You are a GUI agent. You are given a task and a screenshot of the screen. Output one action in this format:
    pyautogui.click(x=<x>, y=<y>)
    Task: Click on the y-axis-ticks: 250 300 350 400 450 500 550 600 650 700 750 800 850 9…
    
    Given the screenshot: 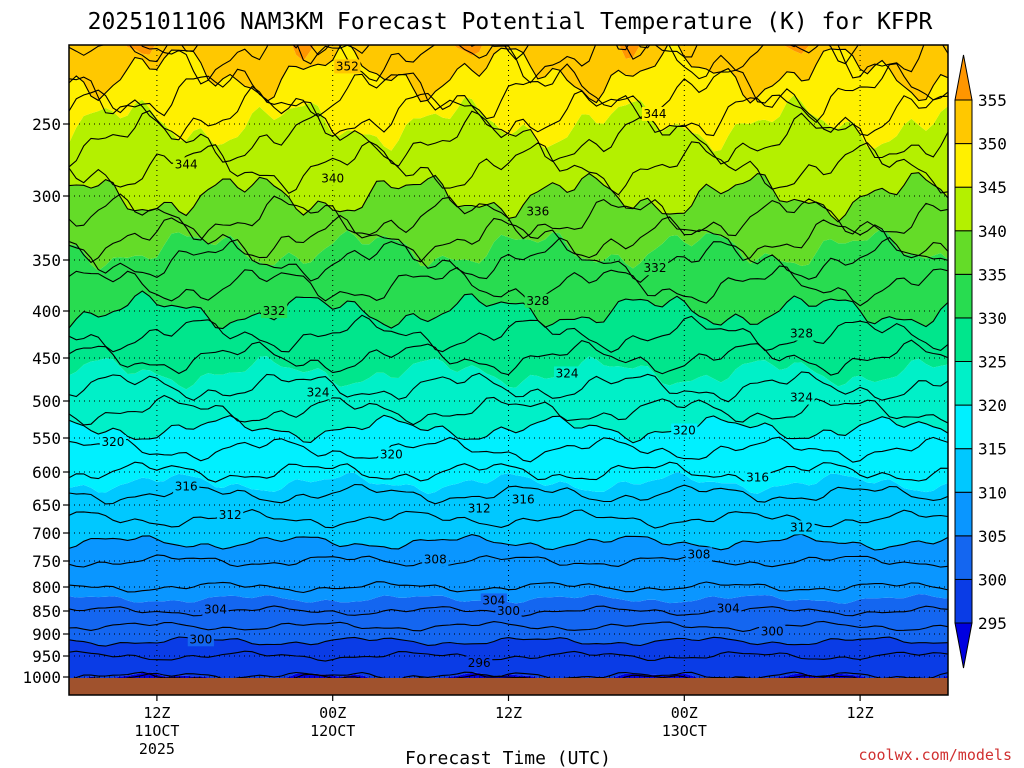 What is the action you would take?
    pyautogui.click(x=45, y=401)
    